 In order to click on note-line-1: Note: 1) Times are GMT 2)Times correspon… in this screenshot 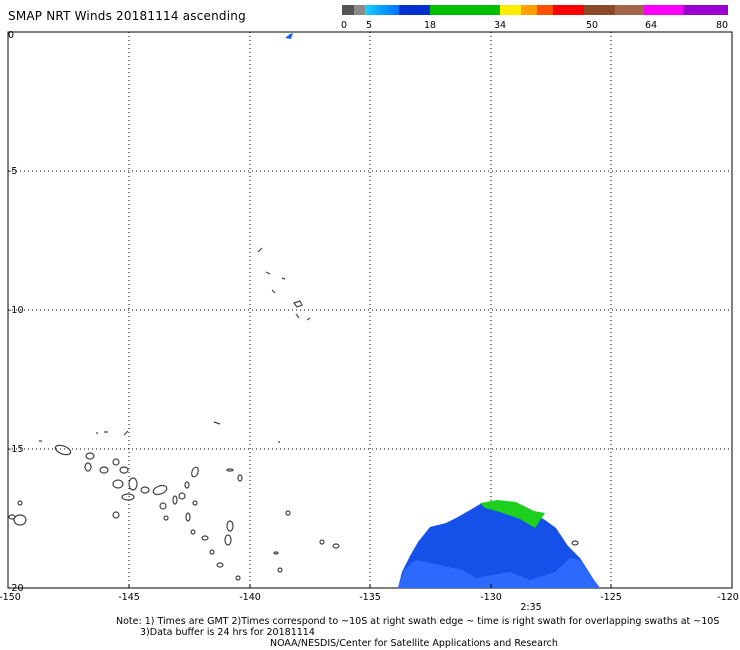, I will do `click(418, 621)`.